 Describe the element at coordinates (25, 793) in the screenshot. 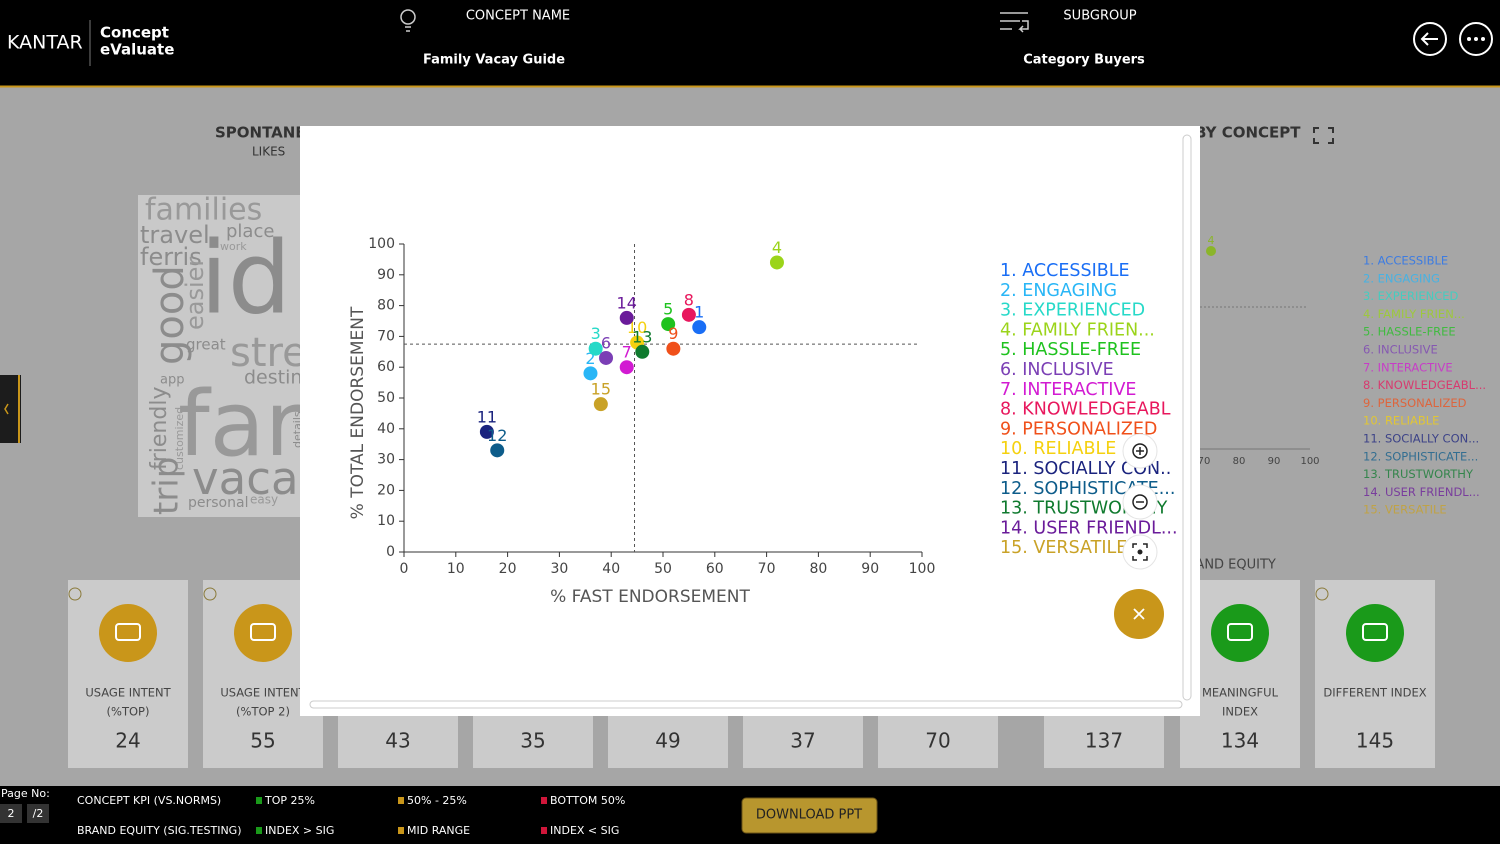

I see `page-label: Page No:` at that location.